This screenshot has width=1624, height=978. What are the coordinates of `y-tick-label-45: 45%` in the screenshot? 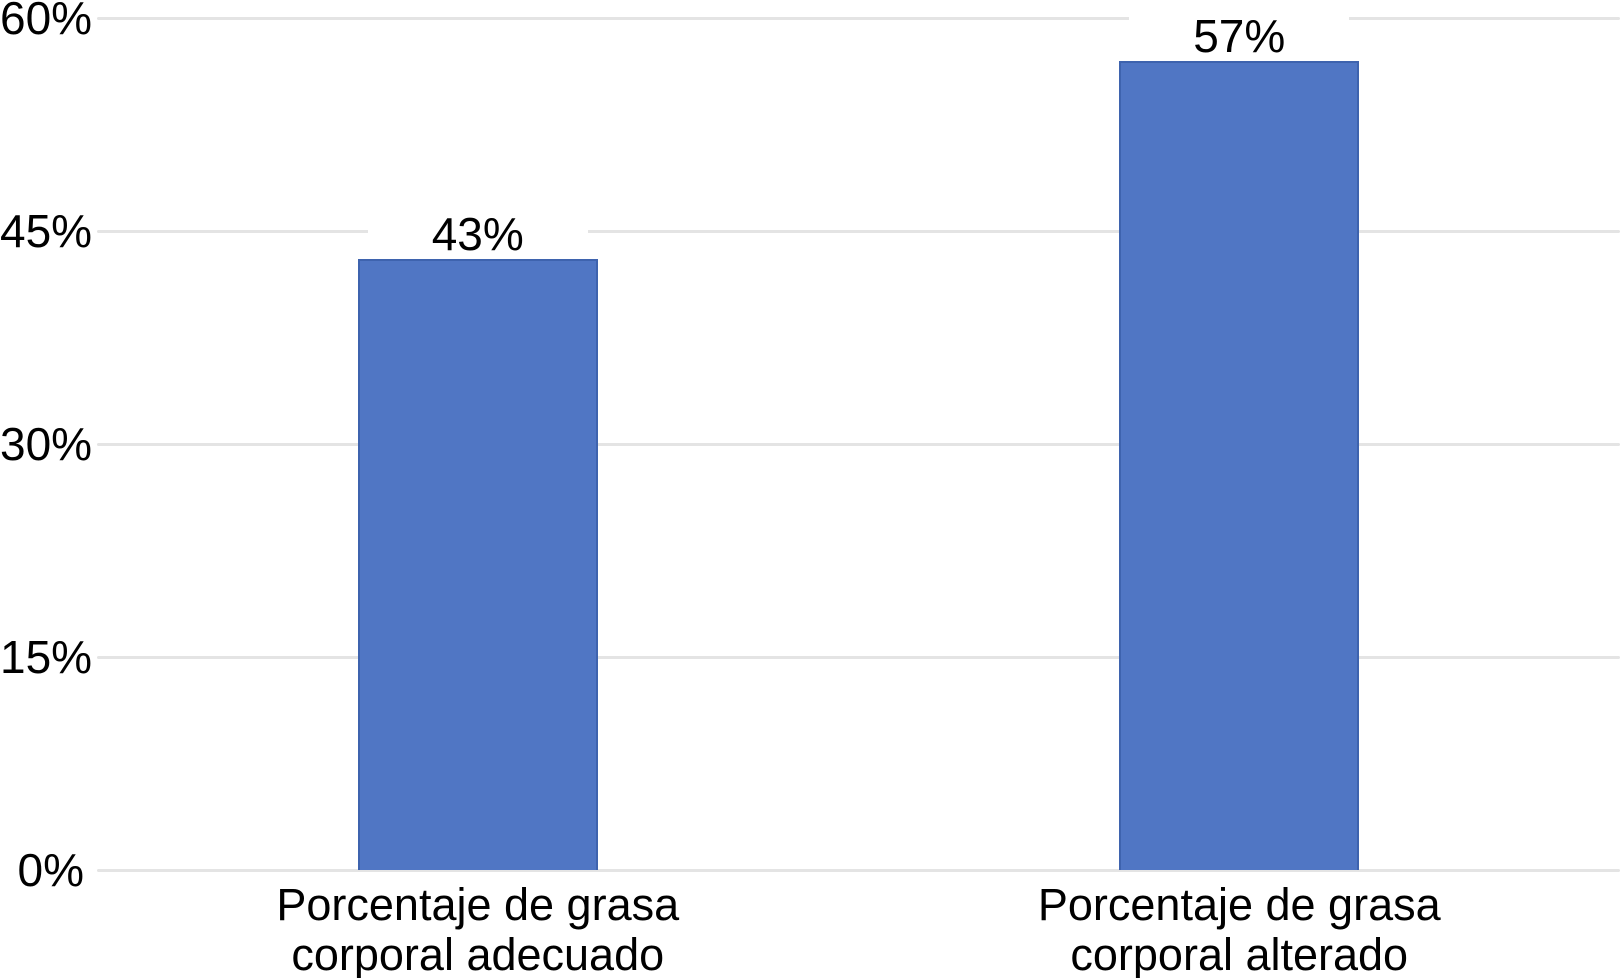 It's located at (46, 231).